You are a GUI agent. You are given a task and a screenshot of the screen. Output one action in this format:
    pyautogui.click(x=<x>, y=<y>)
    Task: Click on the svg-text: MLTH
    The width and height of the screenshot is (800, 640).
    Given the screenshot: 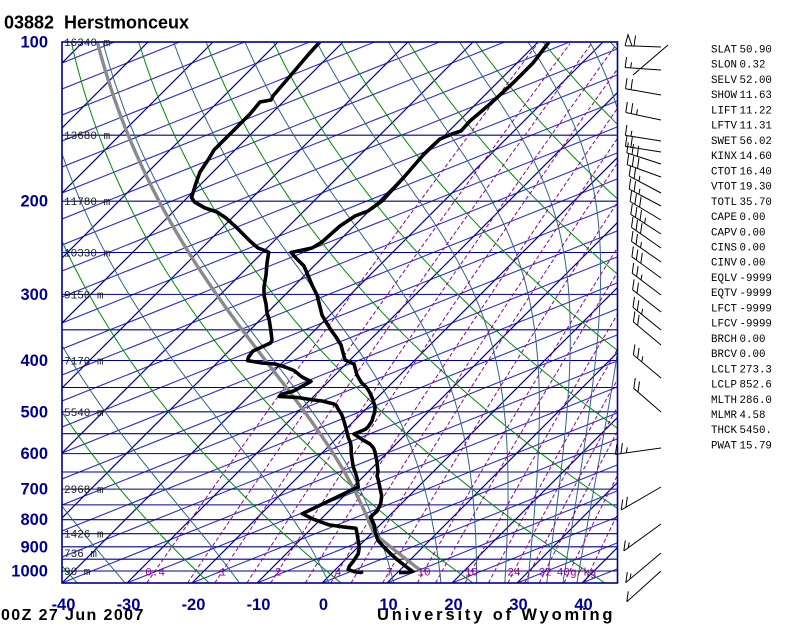 What is the action you would take?
    pyautogui.click(x=724, y=401)
    